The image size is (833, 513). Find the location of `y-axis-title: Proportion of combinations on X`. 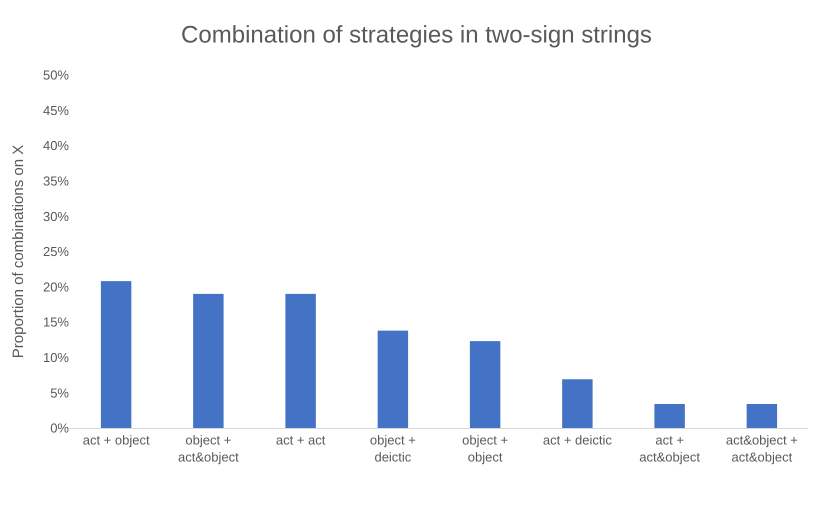

y-axis-title: Proportion of combinations on X is located at coordinates (19, 251).